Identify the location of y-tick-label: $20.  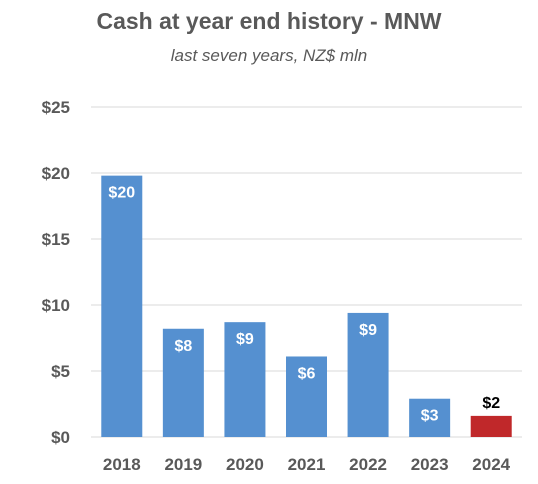
(56, 173).